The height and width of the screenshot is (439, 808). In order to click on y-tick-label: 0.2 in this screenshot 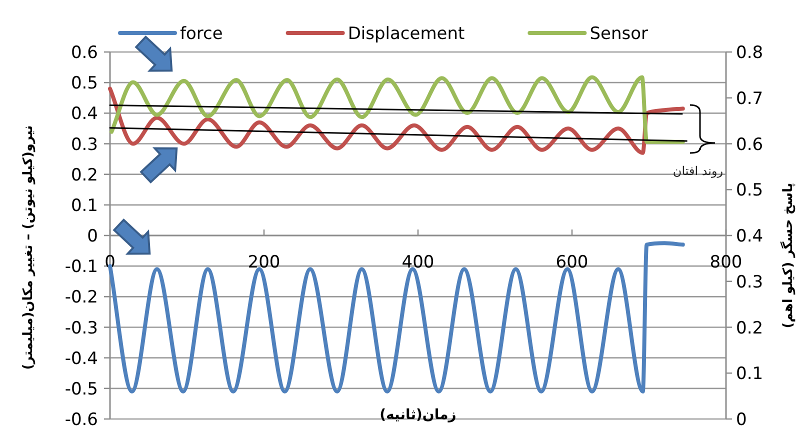, I will do `click(84, 175)`.